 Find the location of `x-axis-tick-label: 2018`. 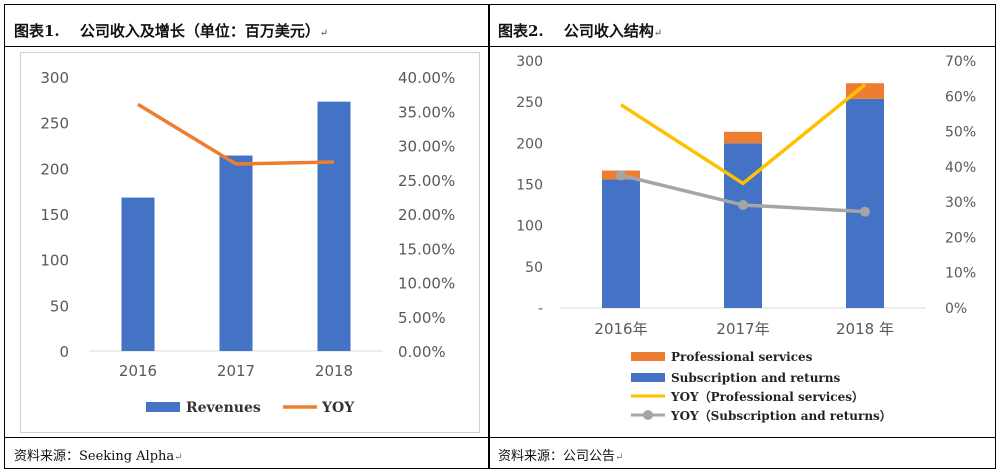

x-axis-tick-label: 2018 is located at coordinates (334, 371).